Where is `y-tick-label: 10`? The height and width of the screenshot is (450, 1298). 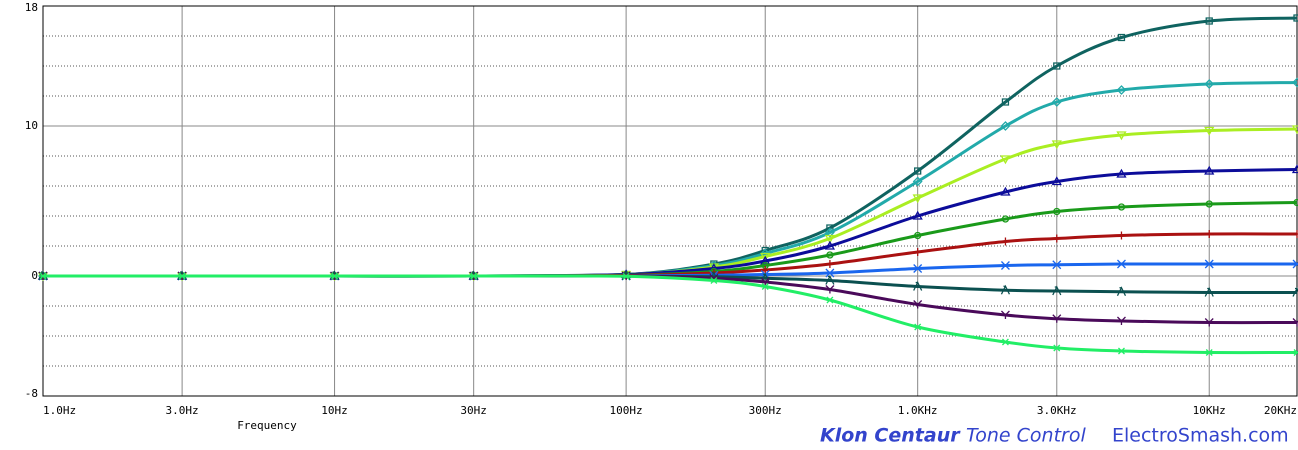
y-tick-label: 10 is located at coordinates (31, 125).